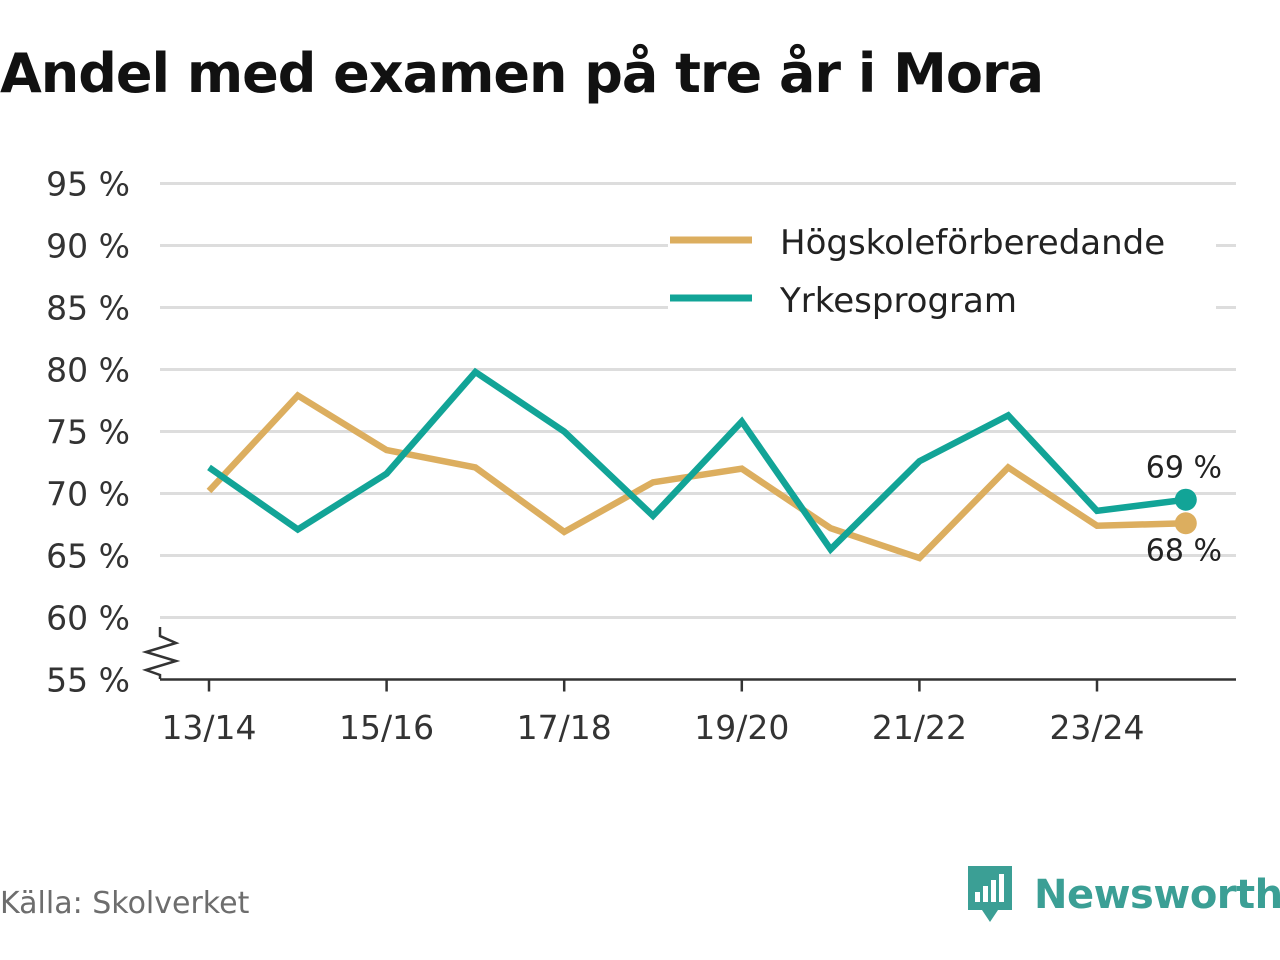 The height and width of the screenshot is (960, 1280). What do you see at coordinates (1157, 895) in the screenshot?
I see `brand-name: Newsworthy` at bounding box center [1157, 895].